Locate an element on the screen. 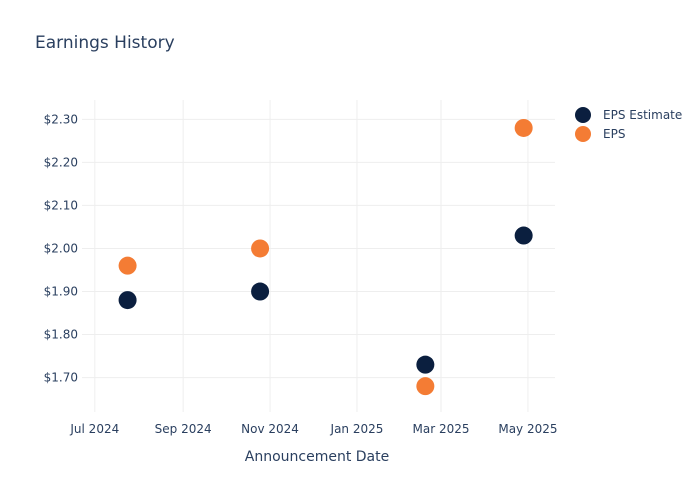 This screenshot has width=700, height=500. y-axis-ticks: $1.70 $1.80 $1.90 $2.00 $2.10 $2.20 $2.30 is located at coordinates (61, 248).